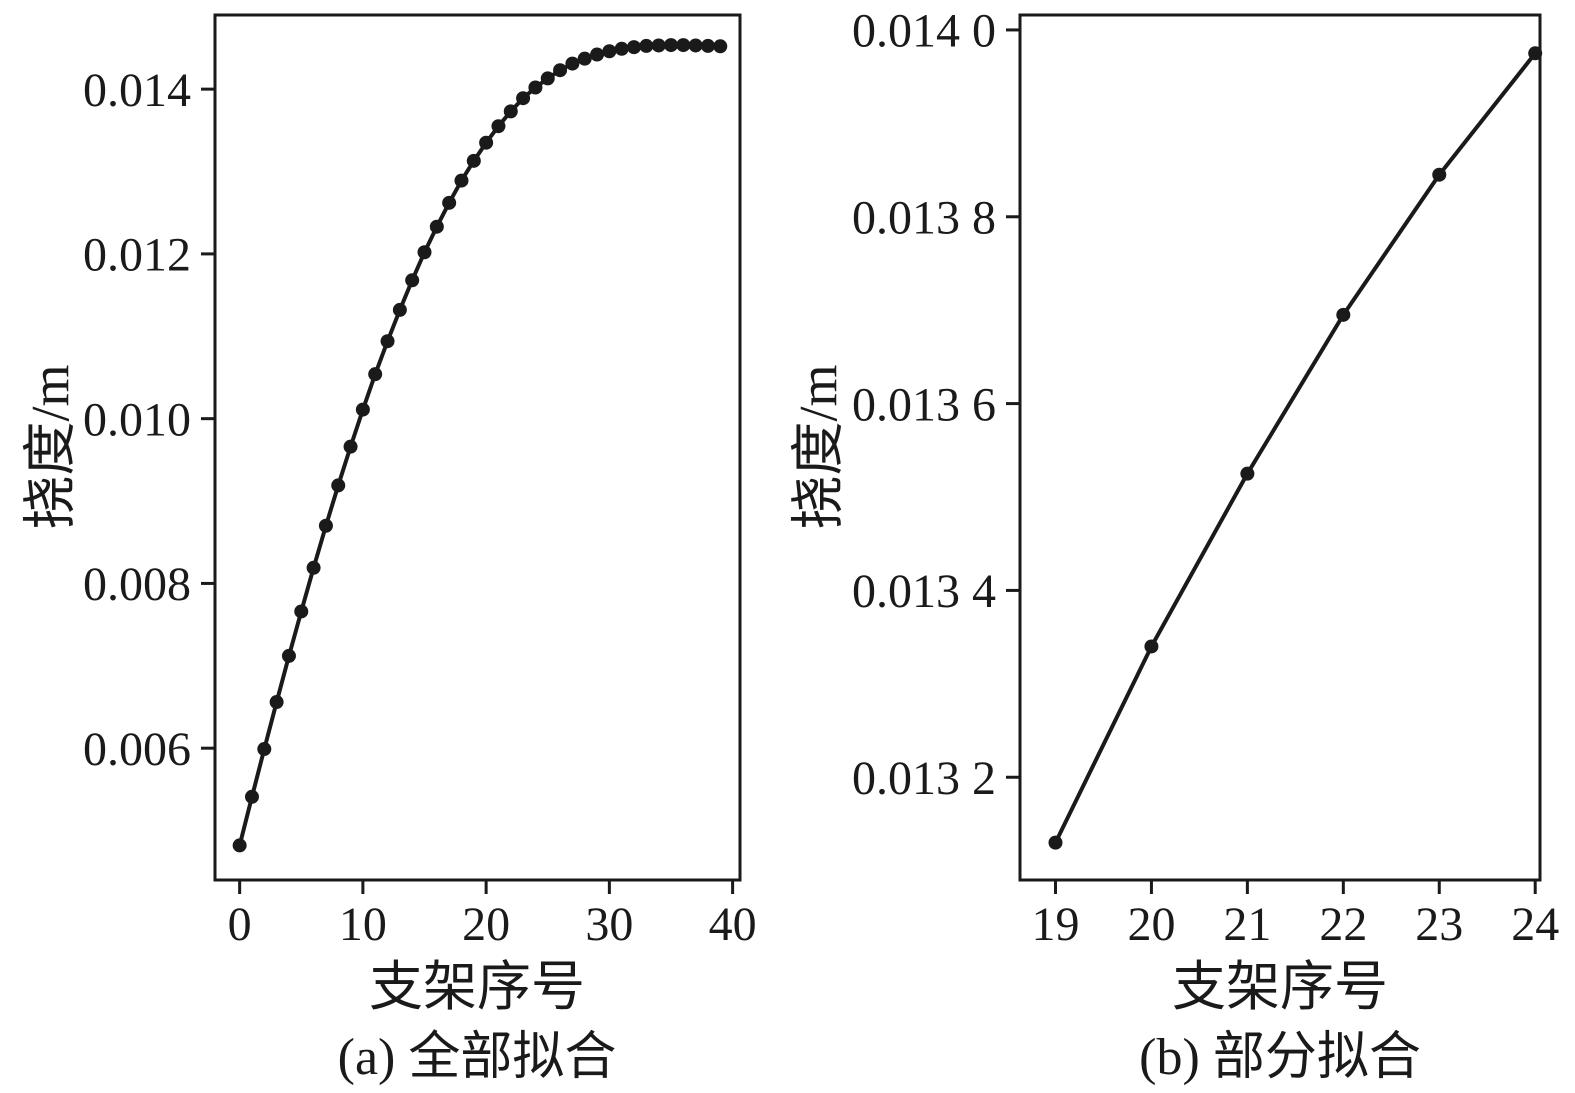  I want to click on svg-text: 21, so click(1247, 924).